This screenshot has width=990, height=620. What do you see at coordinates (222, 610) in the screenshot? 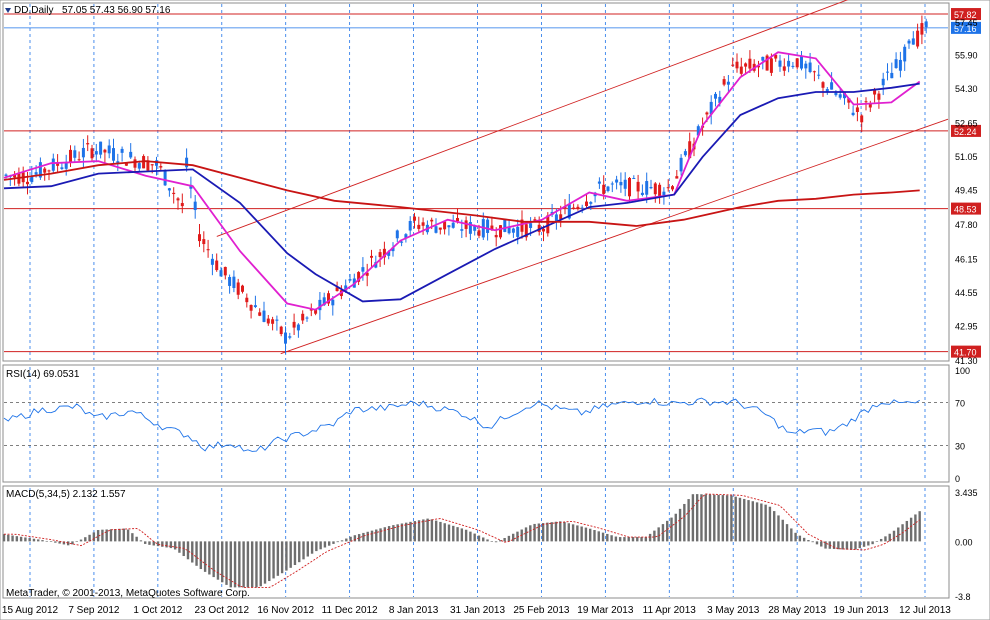
I see `x-tick-label: 23 Oct 2012` at bounding box center [222, 610].